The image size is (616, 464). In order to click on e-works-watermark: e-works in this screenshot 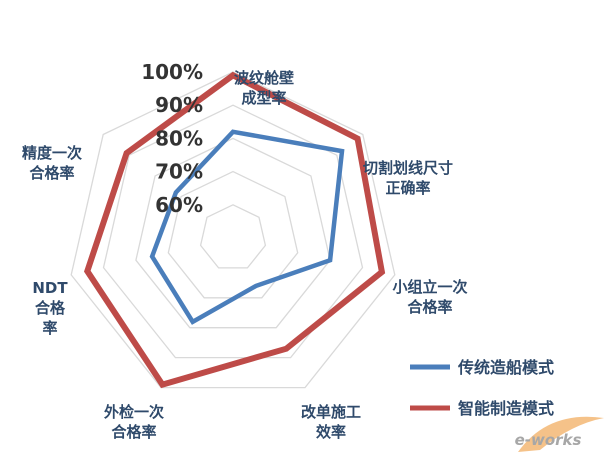, I will do `click(559, 434)`.